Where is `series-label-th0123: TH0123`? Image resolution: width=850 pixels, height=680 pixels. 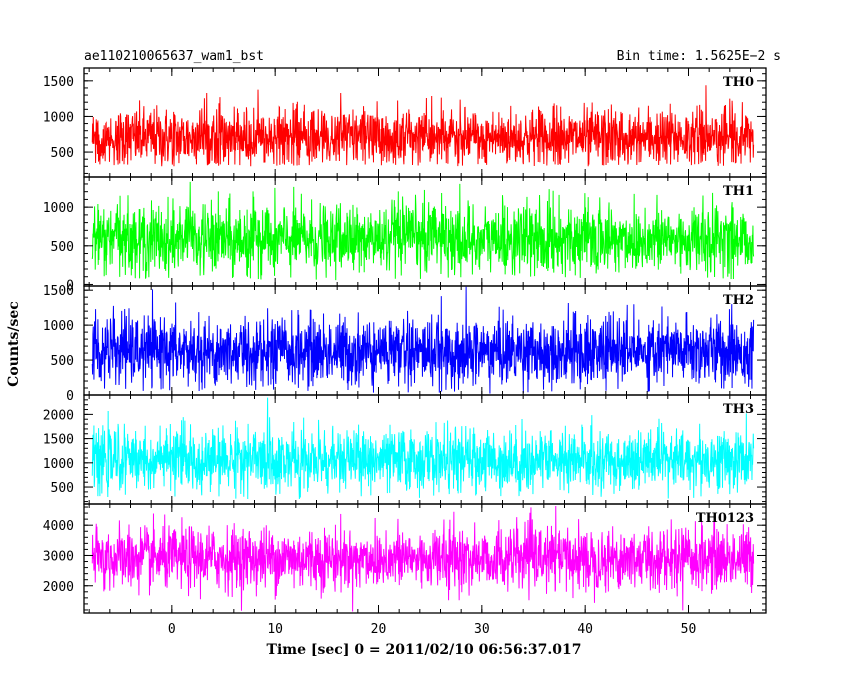
series-label-th0123: TH0123 is located at coordinates (725, 518).